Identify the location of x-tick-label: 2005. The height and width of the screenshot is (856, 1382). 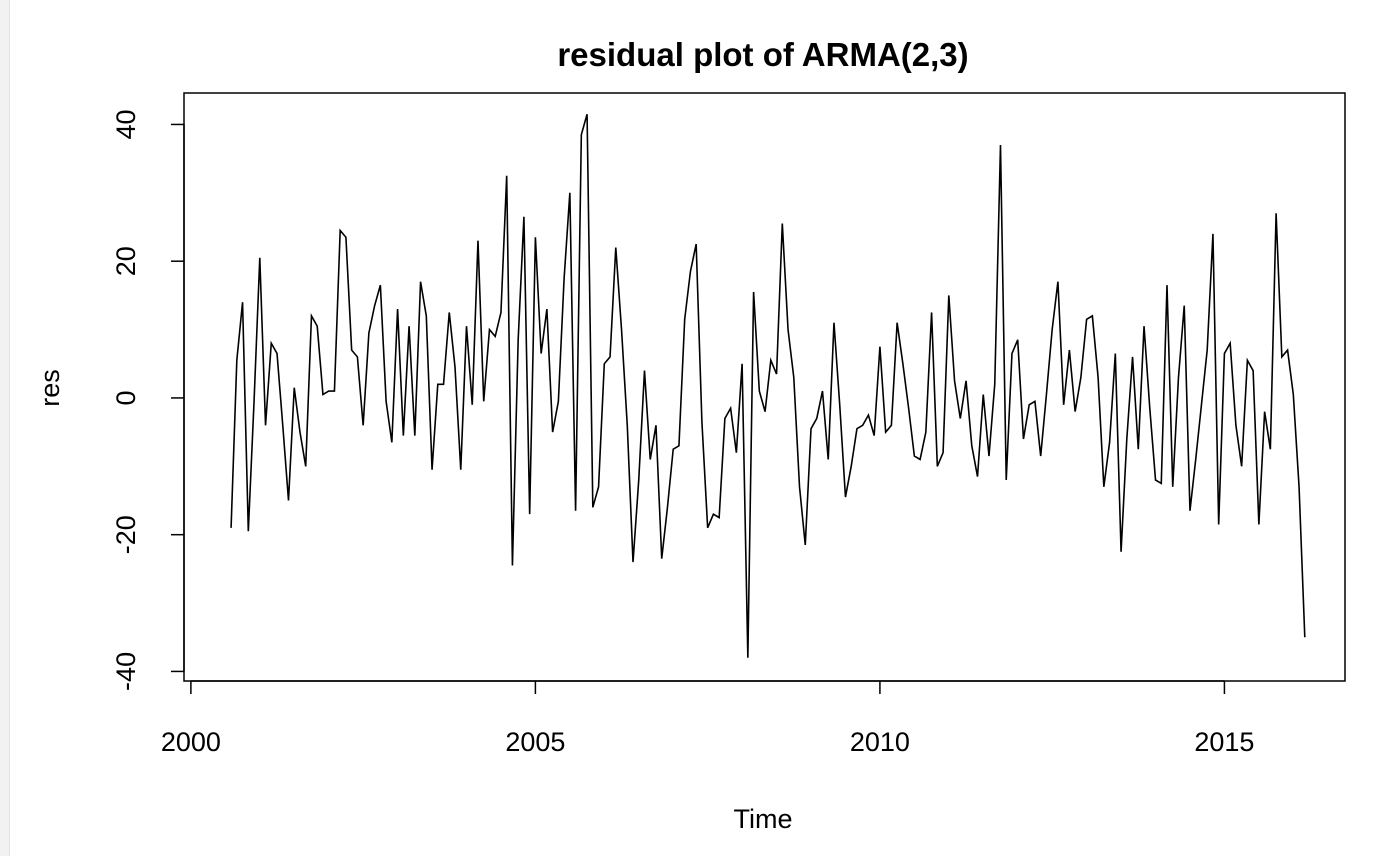
(535, 742).